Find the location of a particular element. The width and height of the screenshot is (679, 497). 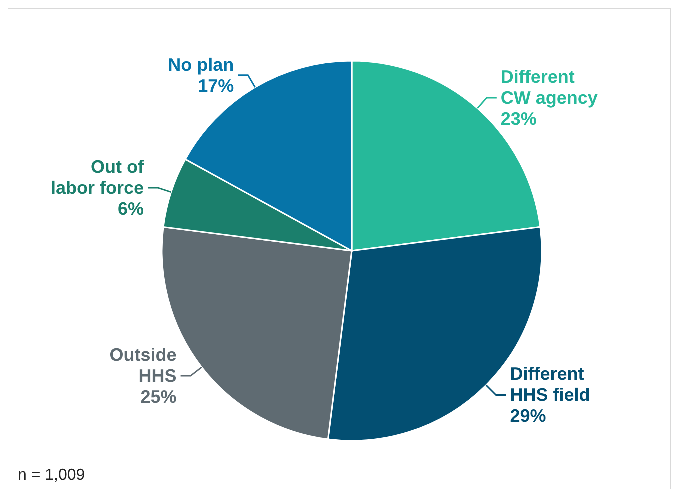

slice-label: Outside HHS is located at coordinates (143, 365).